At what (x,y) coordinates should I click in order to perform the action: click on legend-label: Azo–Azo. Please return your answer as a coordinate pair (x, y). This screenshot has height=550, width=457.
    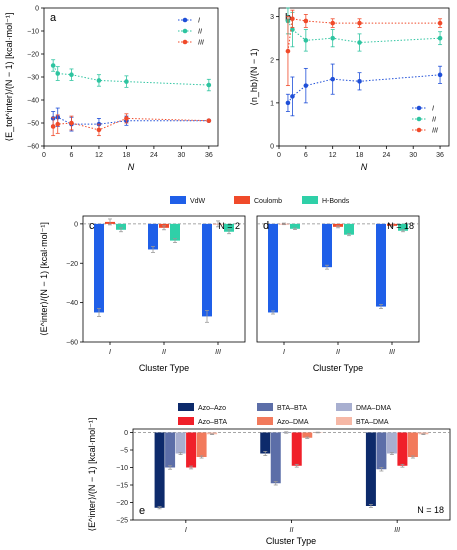
    Looking at the image, I should click on (212, 408).